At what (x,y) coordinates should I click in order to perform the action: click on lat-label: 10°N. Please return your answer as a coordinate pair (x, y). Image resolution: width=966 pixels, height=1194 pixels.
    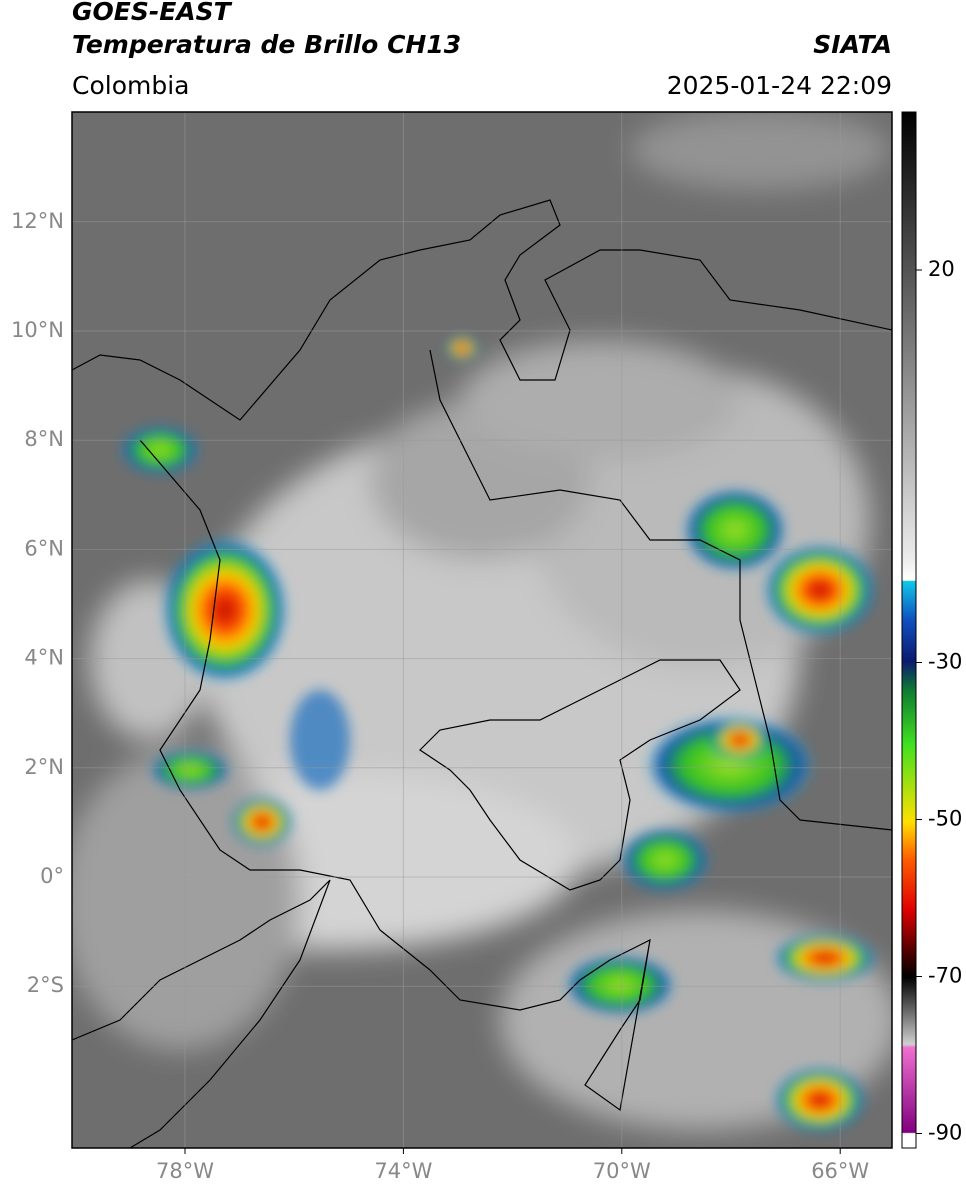
    Looking at the image, I should click on (37, 330).